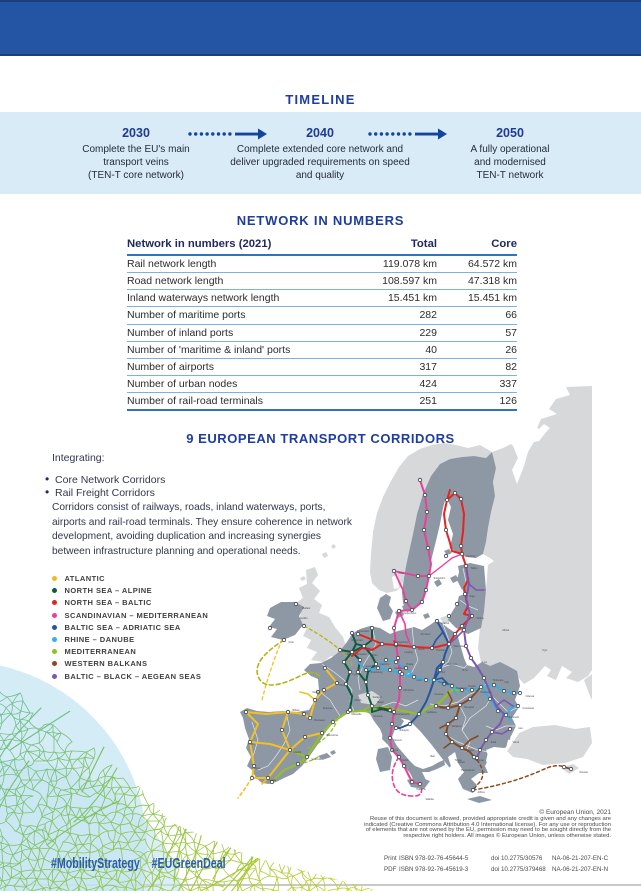 Image resolution: width=641 pixels, height=891 pixels. What do you see at coordinates (507, 682) in the screenshot?
I see `svg-text: Cluj` at bounding box center [507, 682].